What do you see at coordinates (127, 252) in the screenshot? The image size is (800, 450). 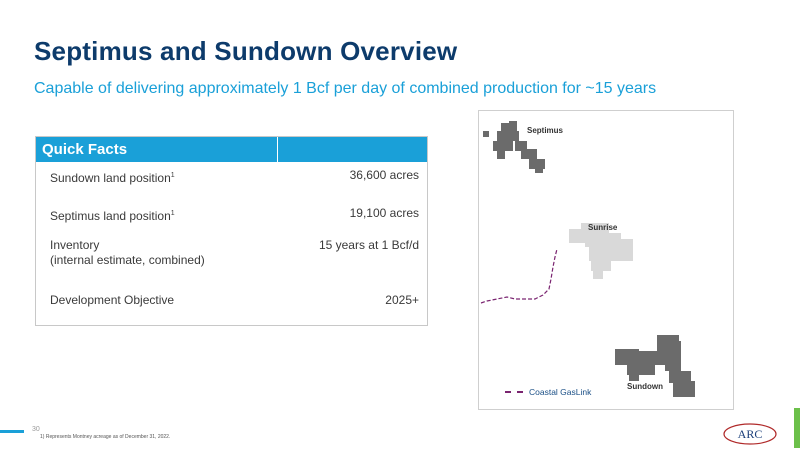 I see `fact-label: Inventory (internal estimate, combined)` at bounding box center [127, 252].